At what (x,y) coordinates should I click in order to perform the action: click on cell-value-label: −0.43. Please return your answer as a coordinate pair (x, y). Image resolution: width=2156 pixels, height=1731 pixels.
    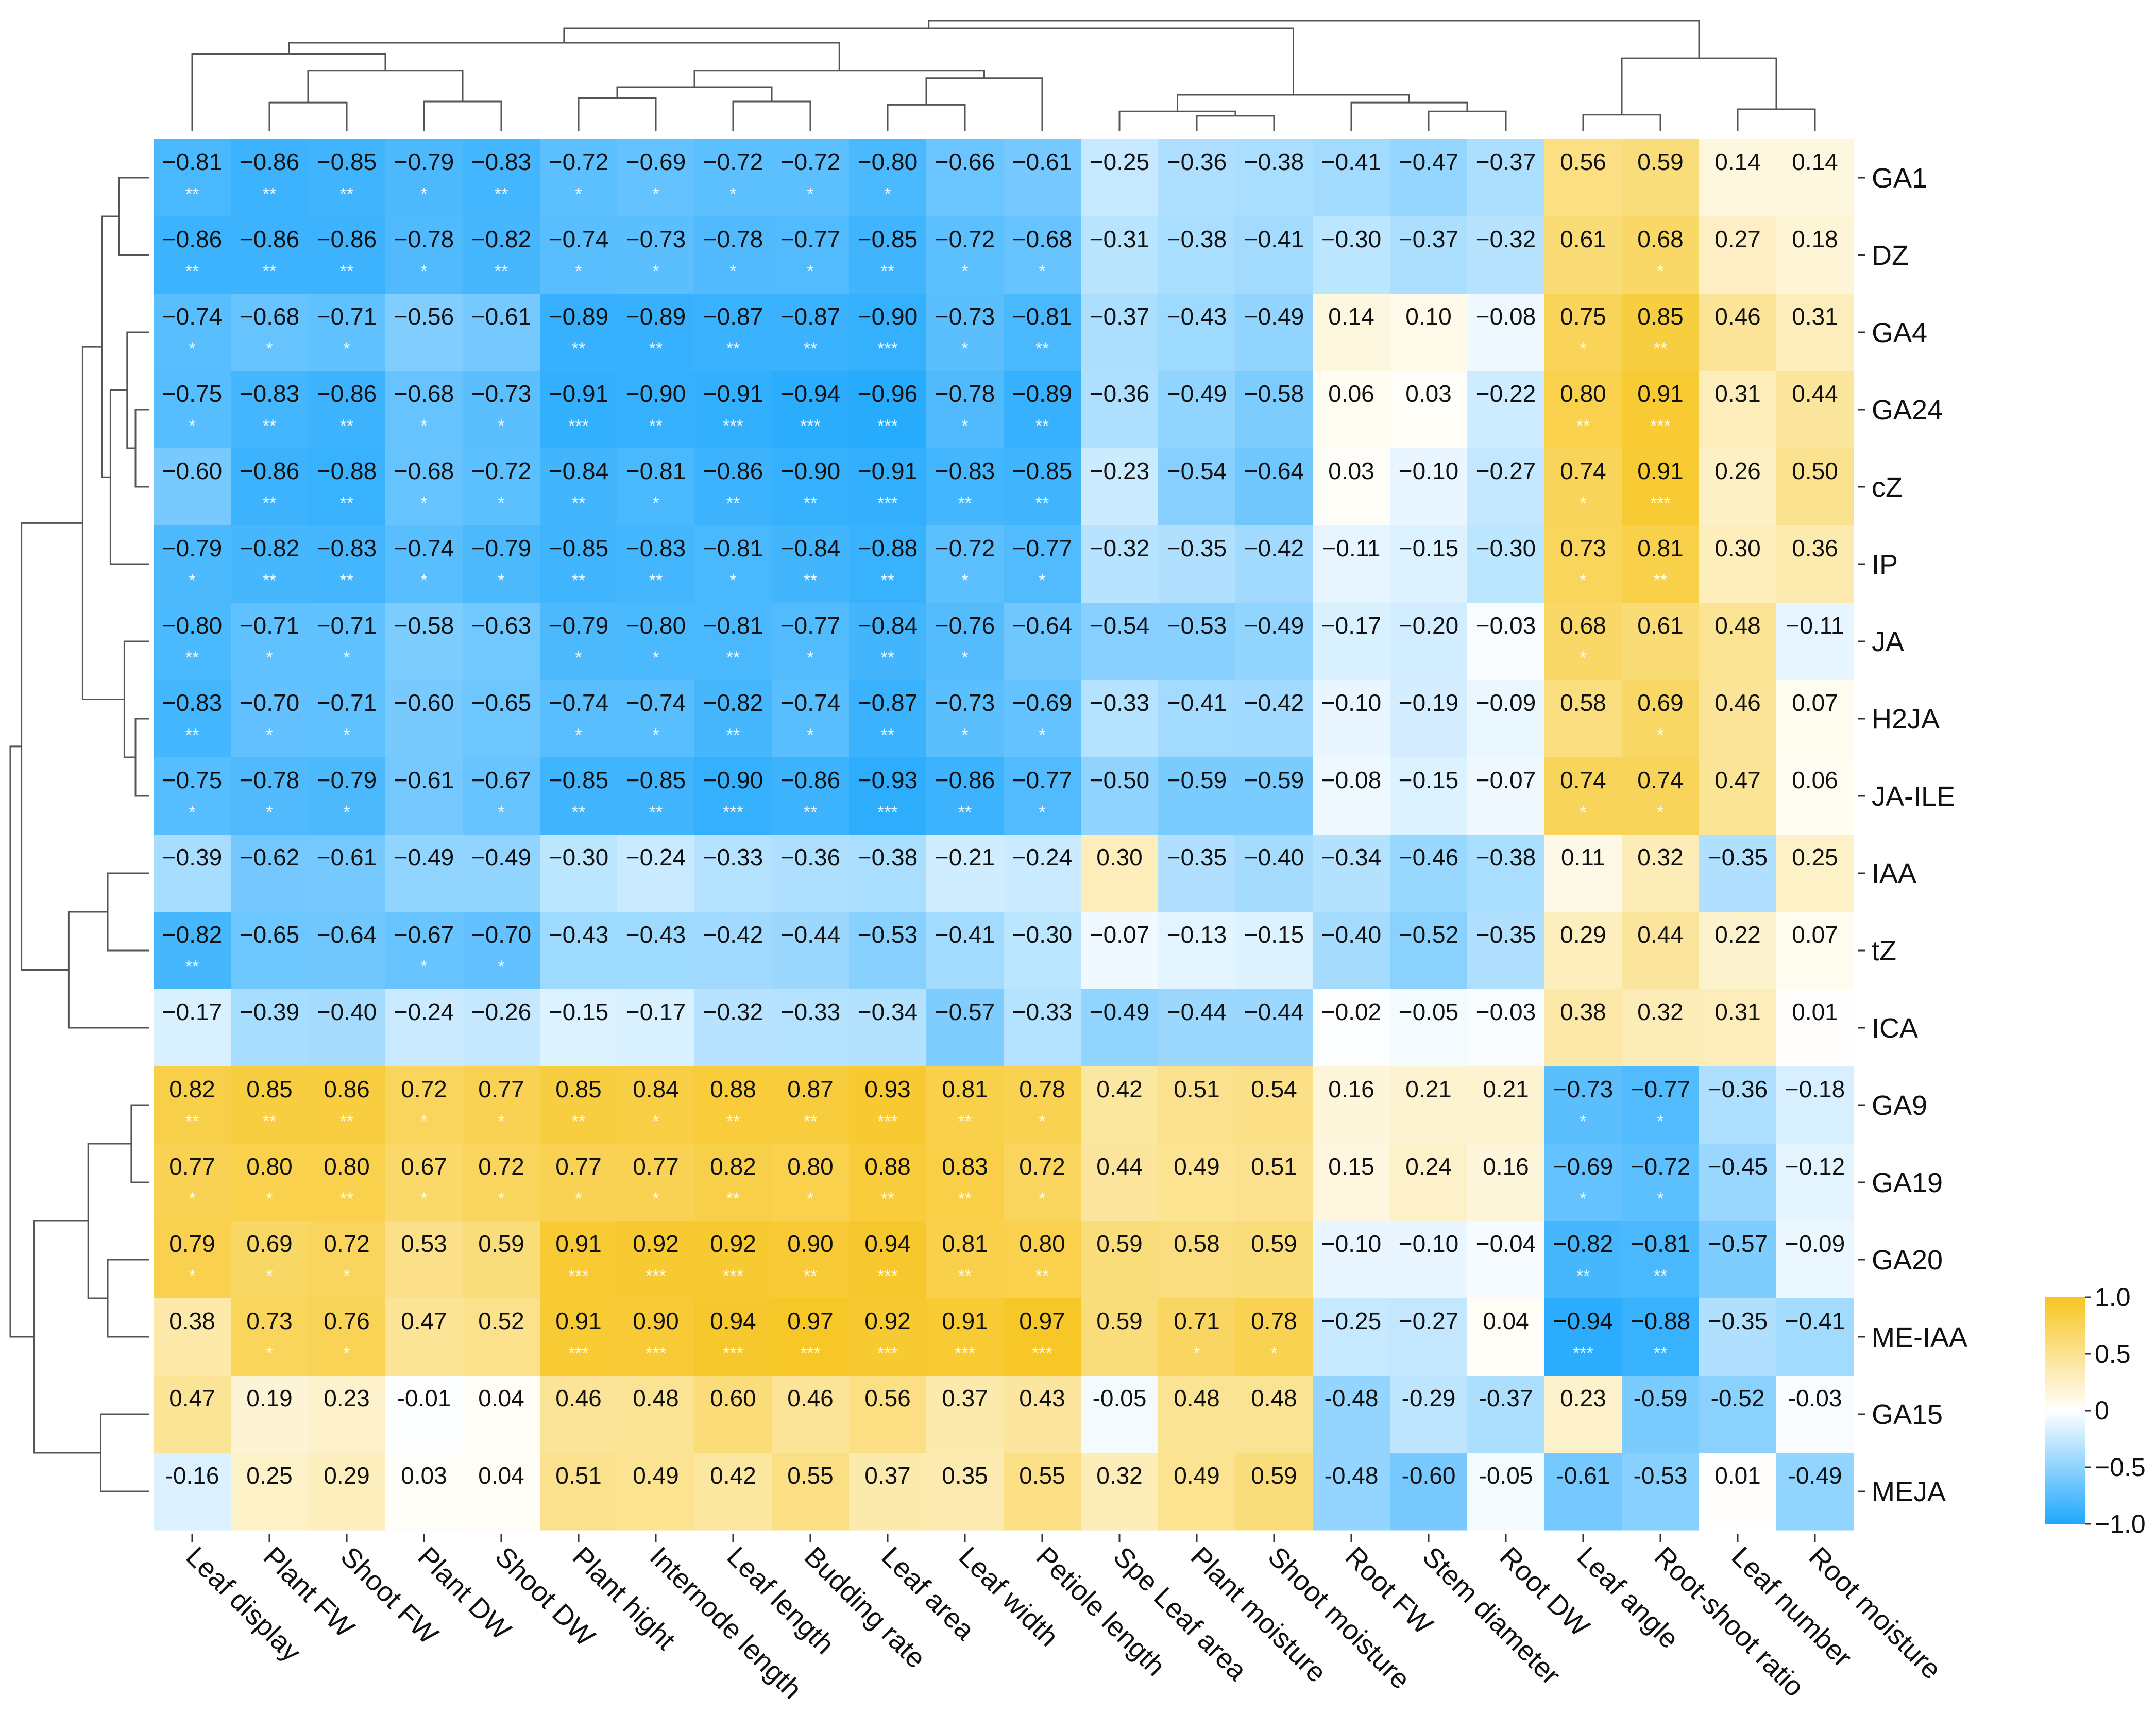
    Looking at the image, I should click on (578, 934).